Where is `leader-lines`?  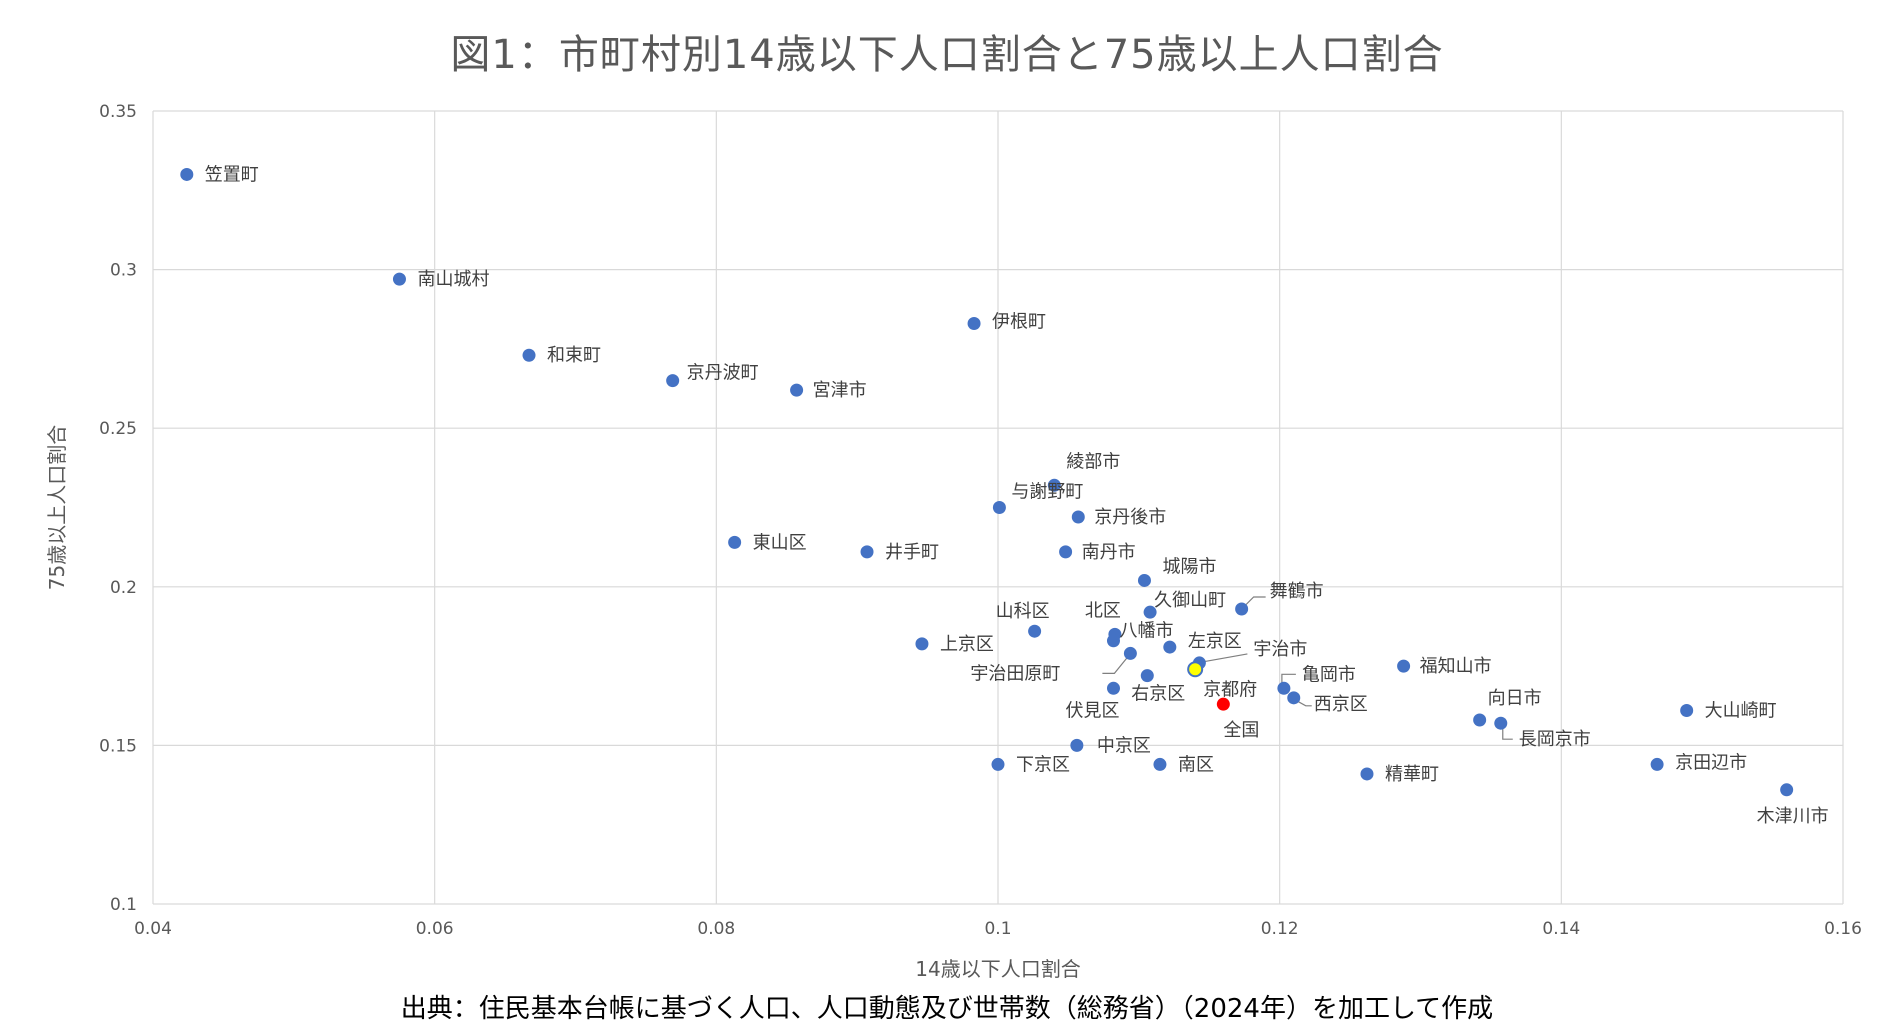
leader-lines is located at coordinates (1307, 668).